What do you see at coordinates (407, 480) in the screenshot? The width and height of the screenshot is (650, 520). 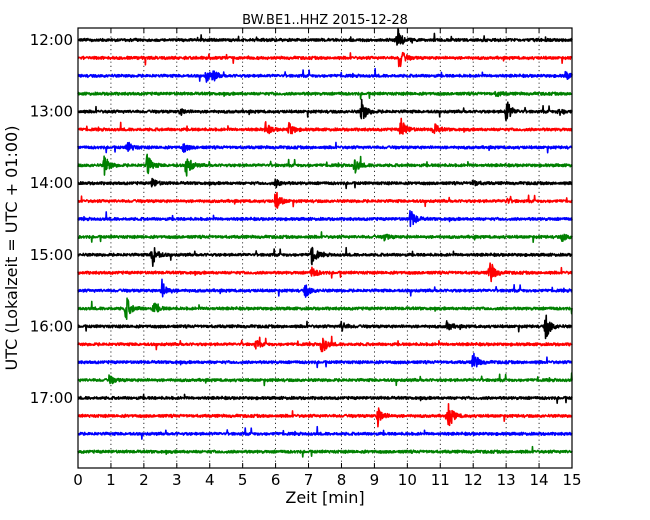 I see `x-tick-label: 10` at bounding box center [407, 480].